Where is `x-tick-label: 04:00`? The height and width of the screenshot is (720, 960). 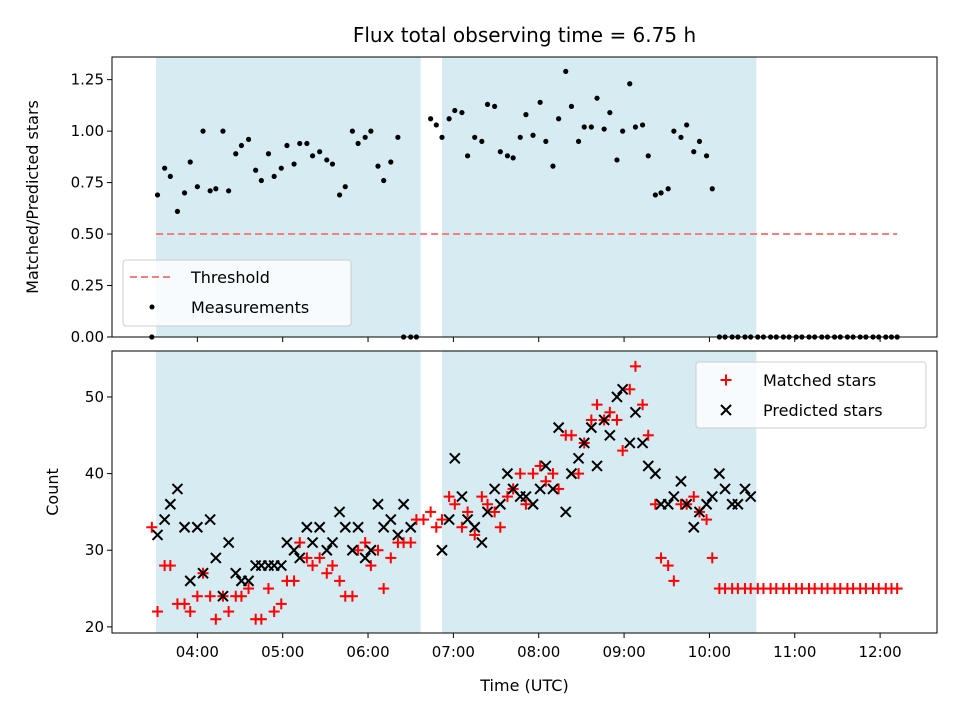
x-tick-label: 04:00 is located at coordinates (197, 652).